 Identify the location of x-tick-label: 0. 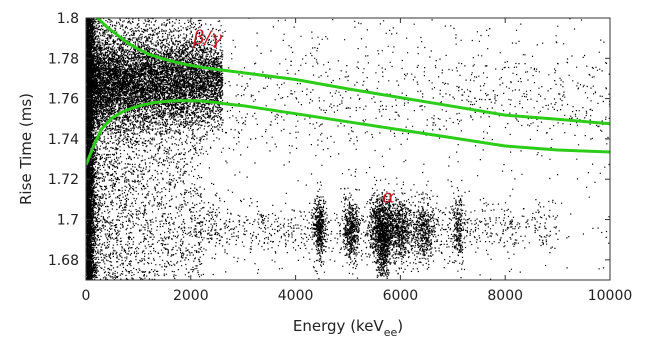
(86, 296).